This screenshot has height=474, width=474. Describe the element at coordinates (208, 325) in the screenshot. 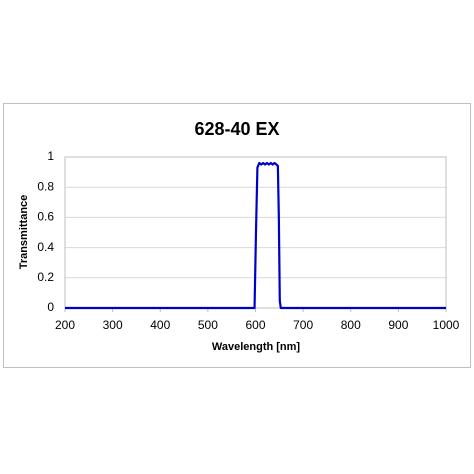

I see `x-tick-label: 500` at that location.